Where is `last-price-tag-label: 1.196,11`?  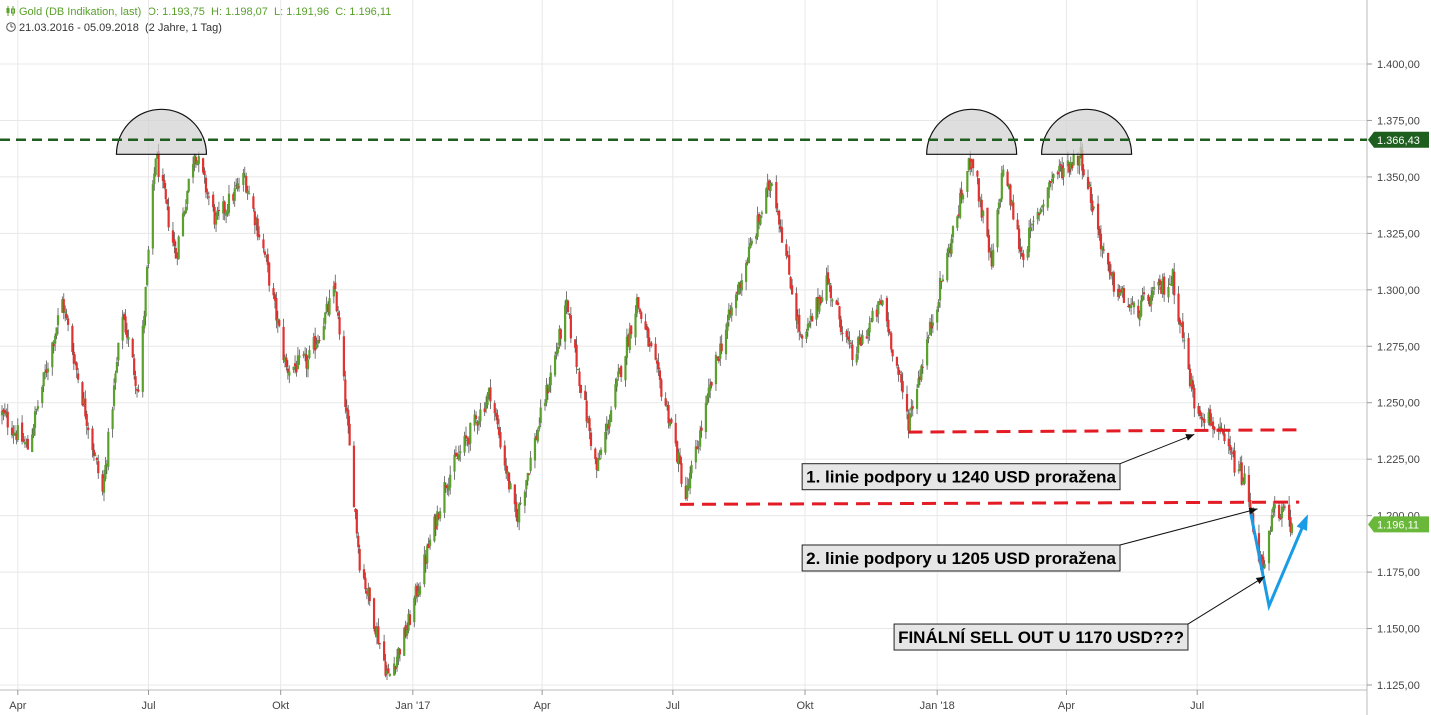
last-price-tag-label: 1.196,11 is located at coordinates (1398, 525).